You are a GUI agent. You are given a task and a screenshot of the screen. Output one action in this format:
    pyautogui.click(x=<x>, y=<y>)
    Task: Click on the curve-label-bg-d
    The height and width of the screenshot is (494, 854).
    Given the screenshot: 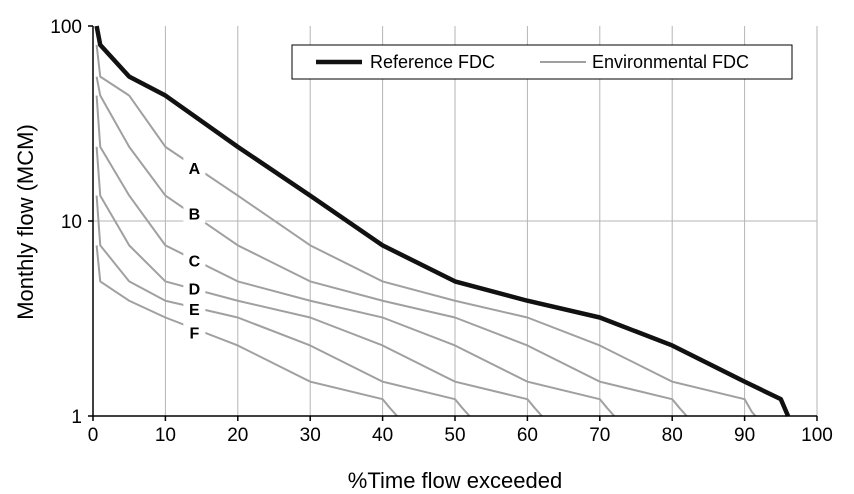 What is the action you would take?
    pyautogui.click(x=194, y=288)
    